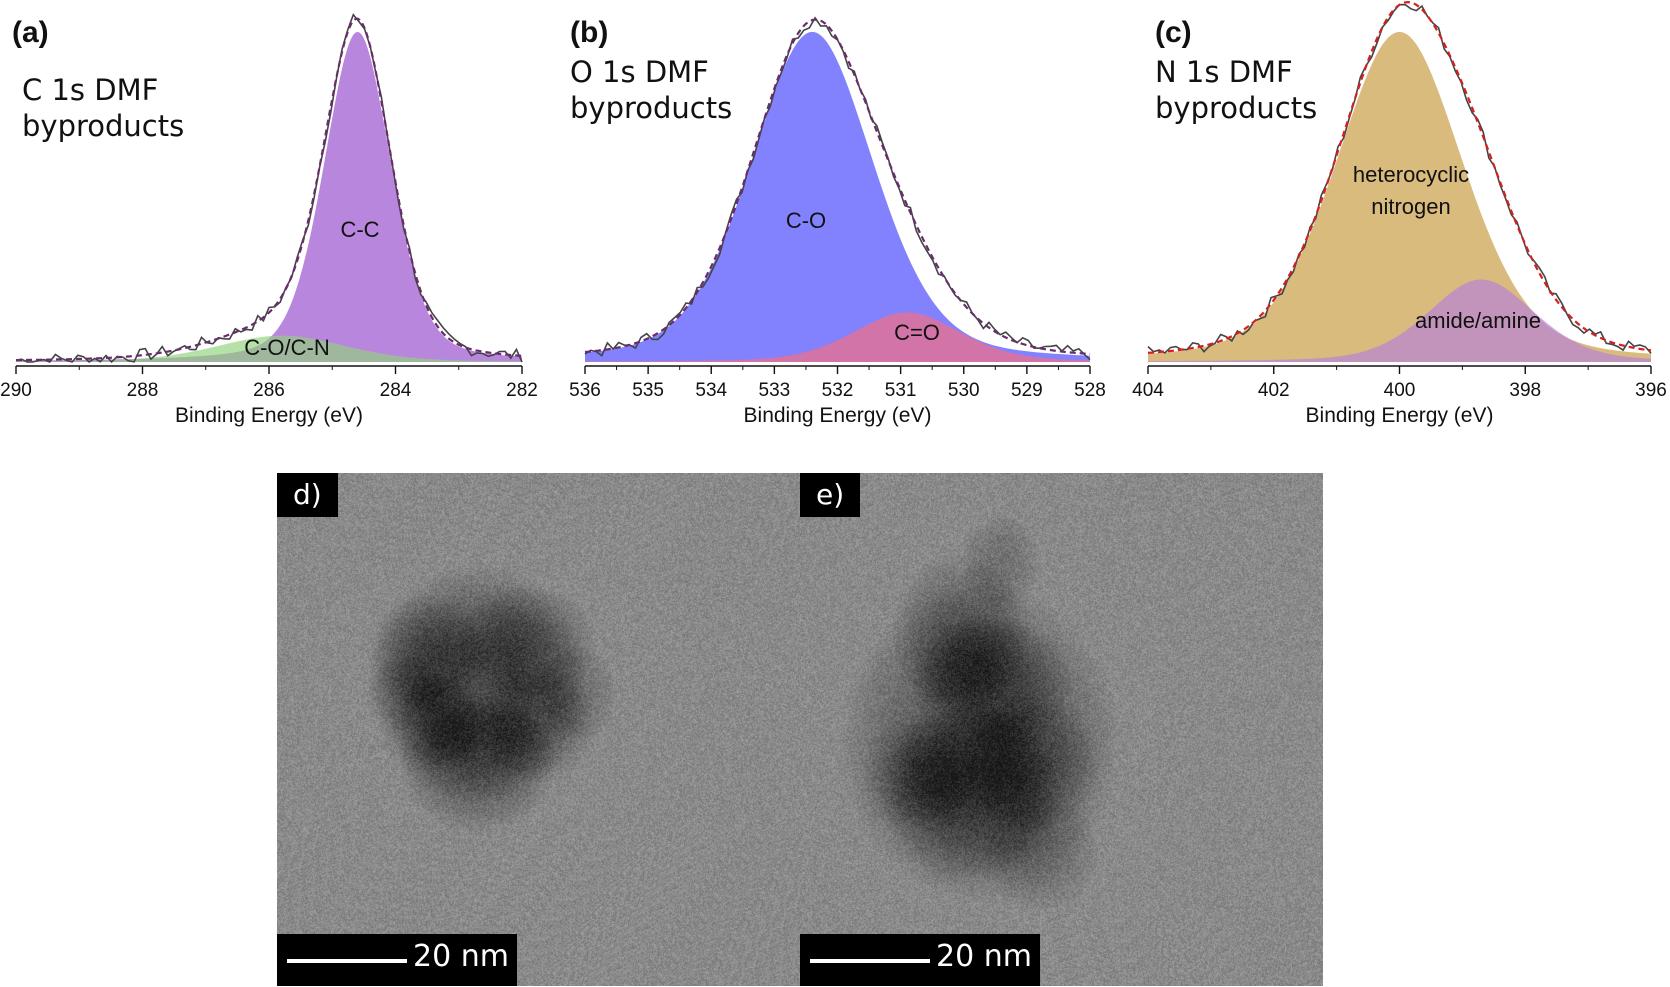  I want to click on component-peak-c-o-c-n, so click(269, 348).